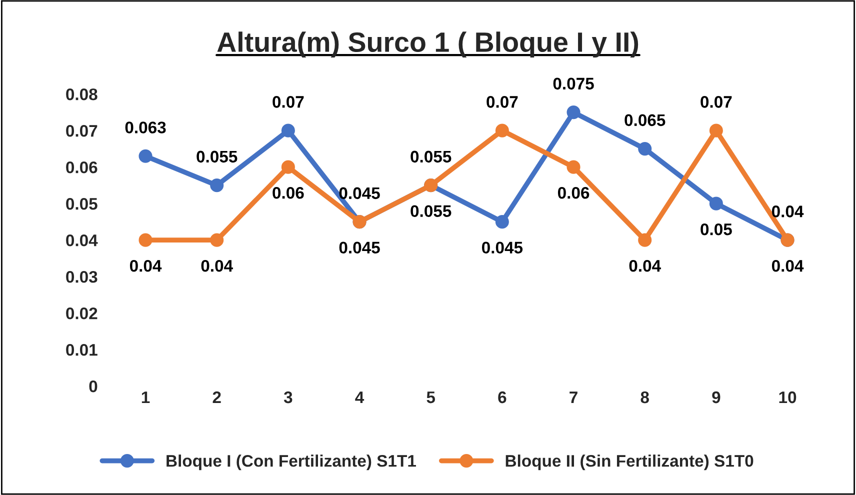 The width and height of the screenshot is (856, 495). What do you see at coordinates (716, 397) in the screenshot?
I see `x-tick-label: 9` at bounding box center [716, 397].